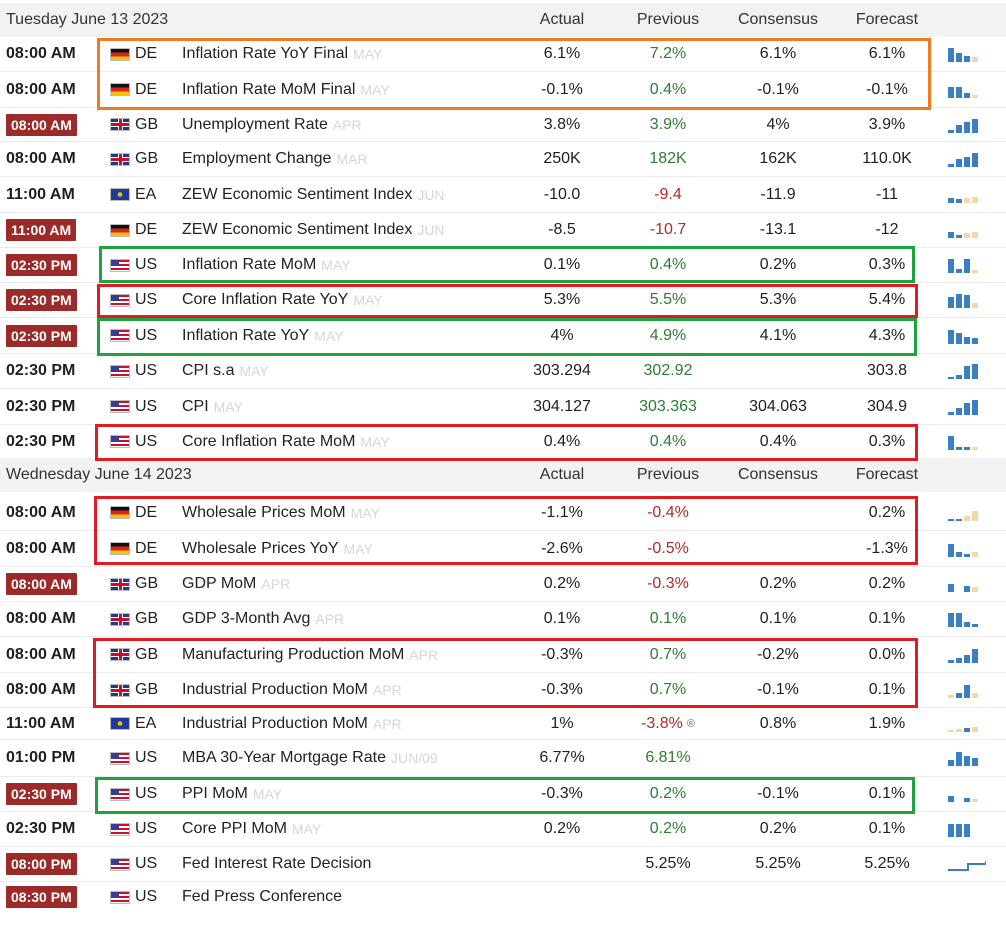 This screenshot has height=926, width=1006. Describe the element at coordinates (246, 335) in the screenshot. I see `event-name-link: Inflation Rate YoY` at that location.